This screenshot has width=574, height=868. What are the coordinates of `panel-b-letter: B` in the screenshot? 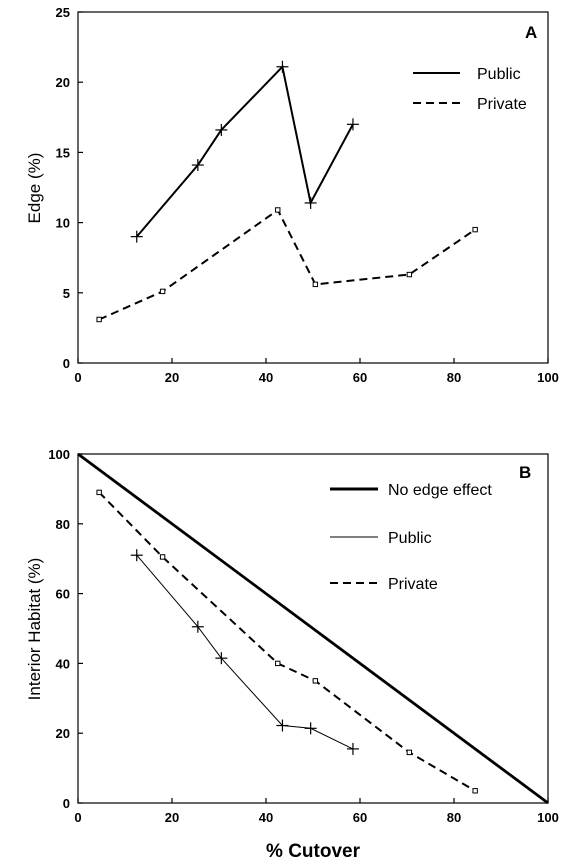 It's located at (525, 472).